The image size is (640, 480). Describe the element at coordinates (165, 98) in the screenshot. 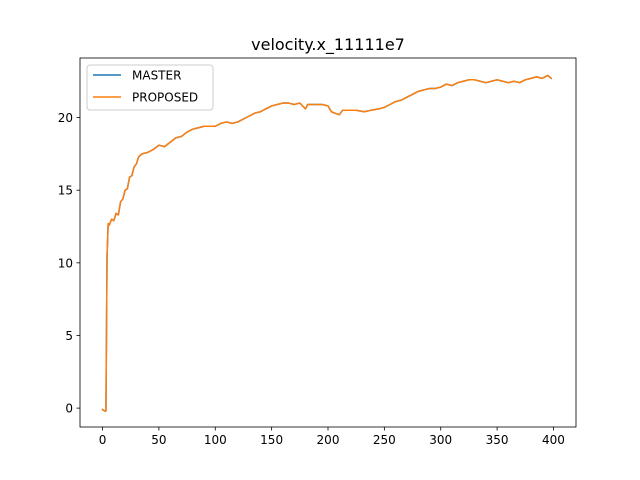

I see `legend-label-proposed: PROPOSED` at that location.